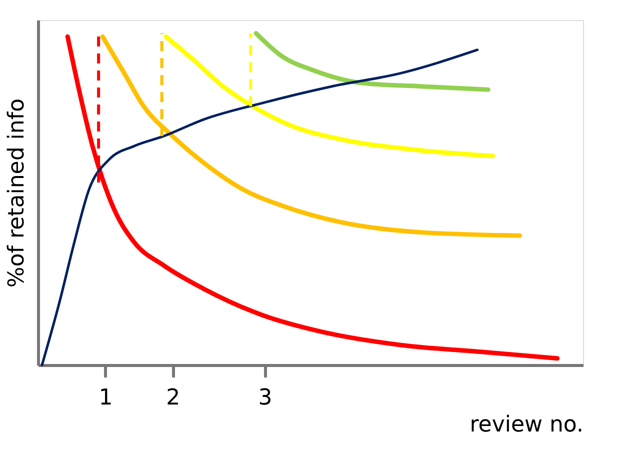 The image size is (620, 472). Describe the element at coordinates (173, 398) in the screenshot. I see `x-tick-label: 2` at that location.